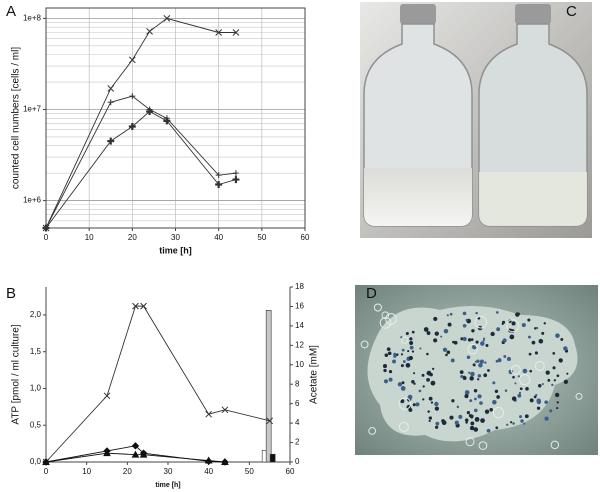 The height and width of the screenshot is (492, 600). Describe the element at coordinates (297, 403) in the screenshot. I see `y2-tick-label: 6` at that location.